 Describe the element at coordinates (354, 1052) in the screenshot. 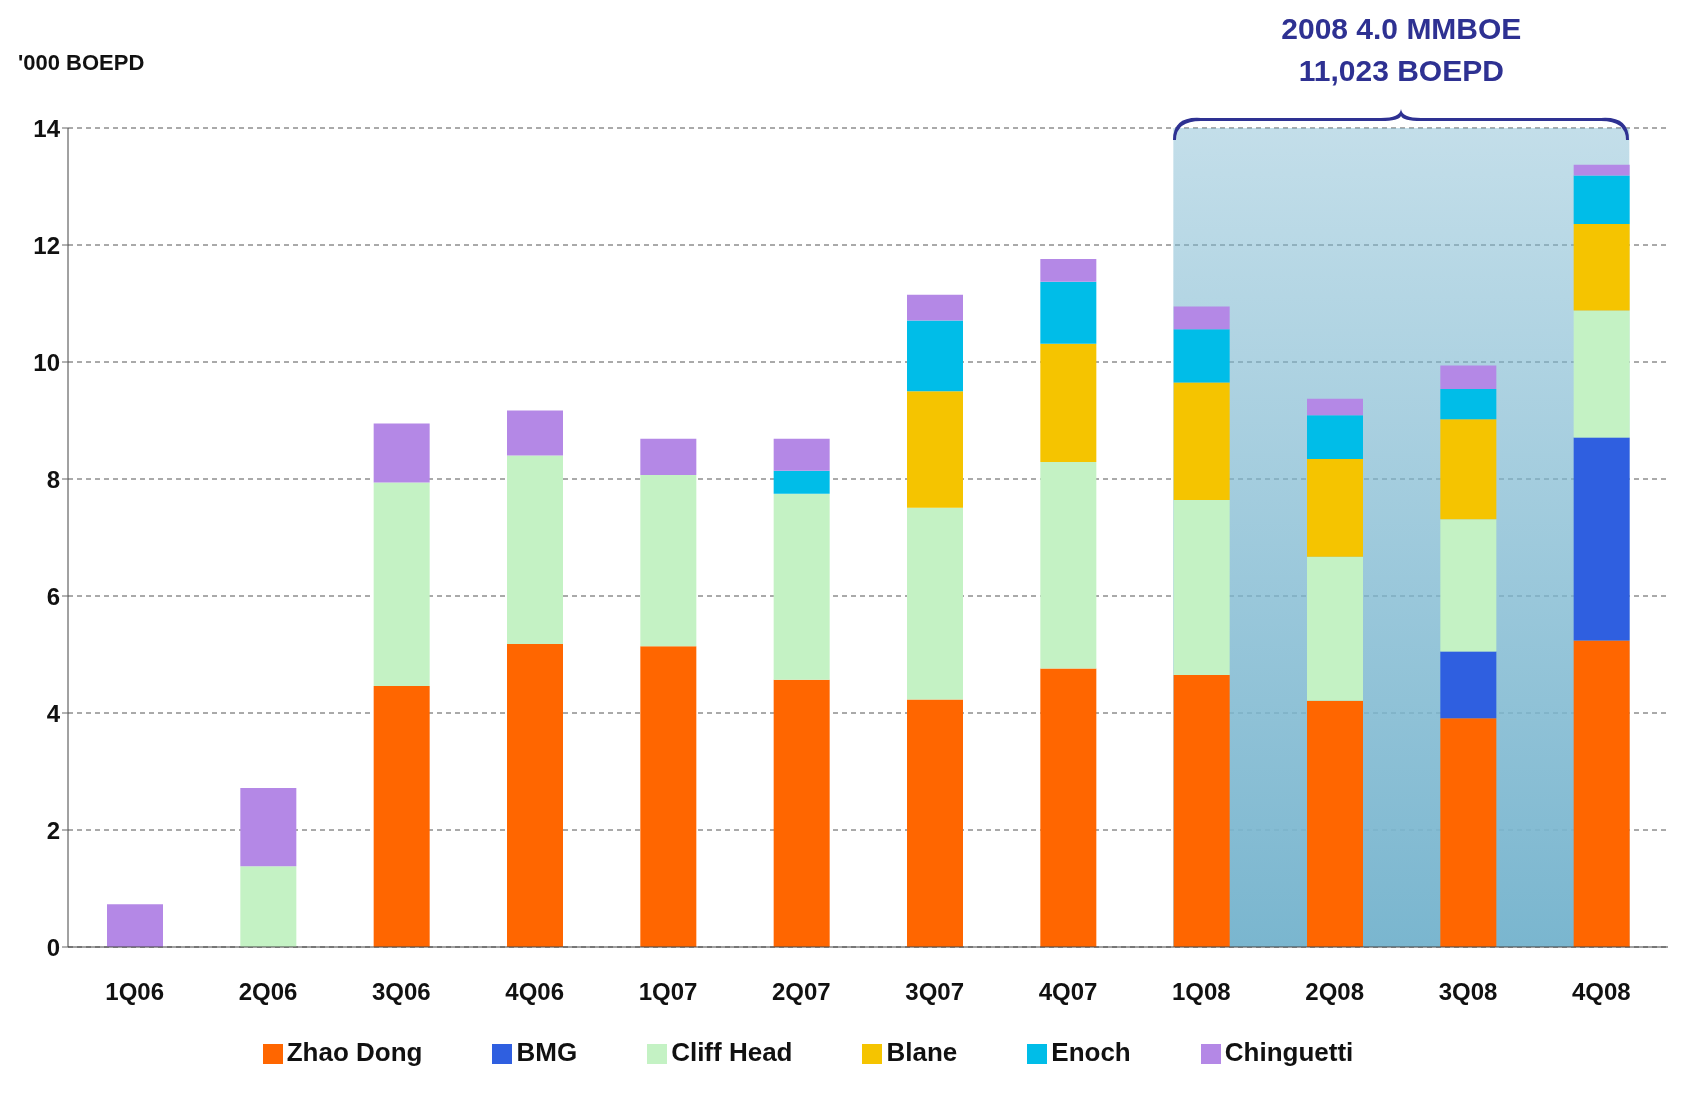

I see `legend-label: Zhao Dong` at that location.